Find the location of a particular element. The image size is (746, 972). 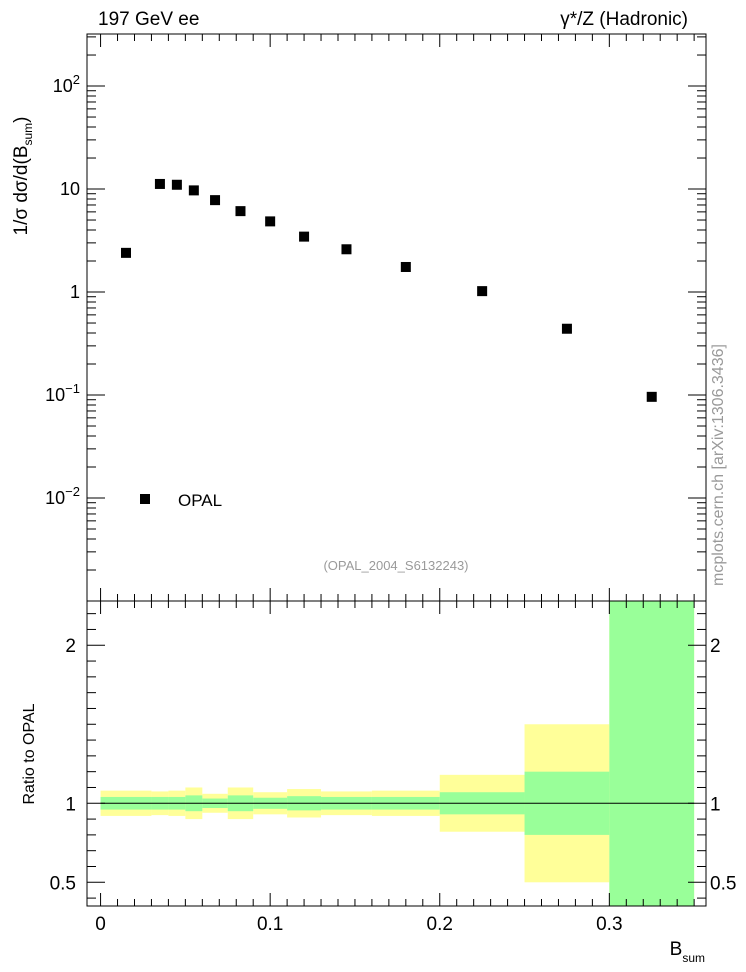

main-y-tick-label: 10² is located at coordinates (66, 84).